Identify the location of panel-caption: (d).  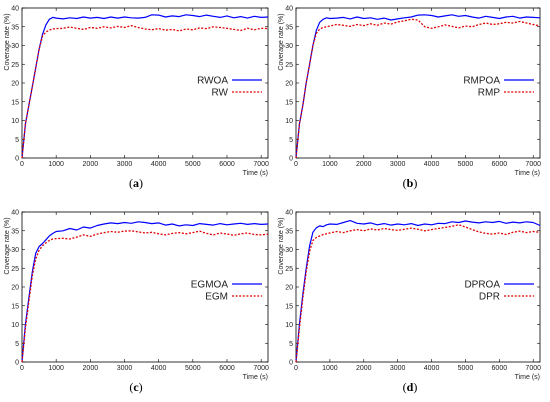
(410, 387).